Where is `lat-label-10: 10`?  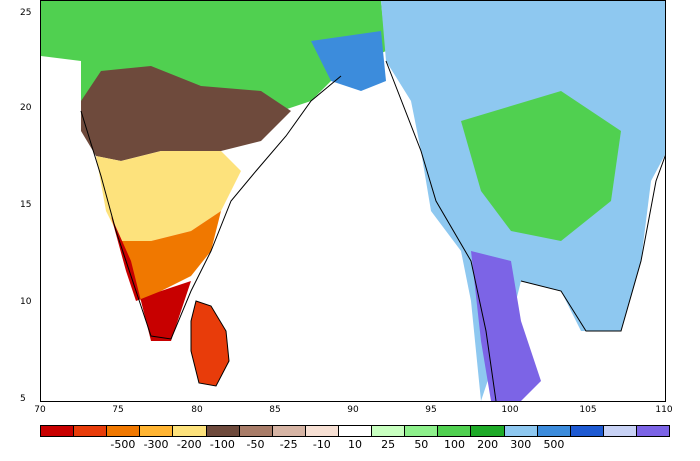
lat-label-10: 10 is located at coordinates (26, 302).